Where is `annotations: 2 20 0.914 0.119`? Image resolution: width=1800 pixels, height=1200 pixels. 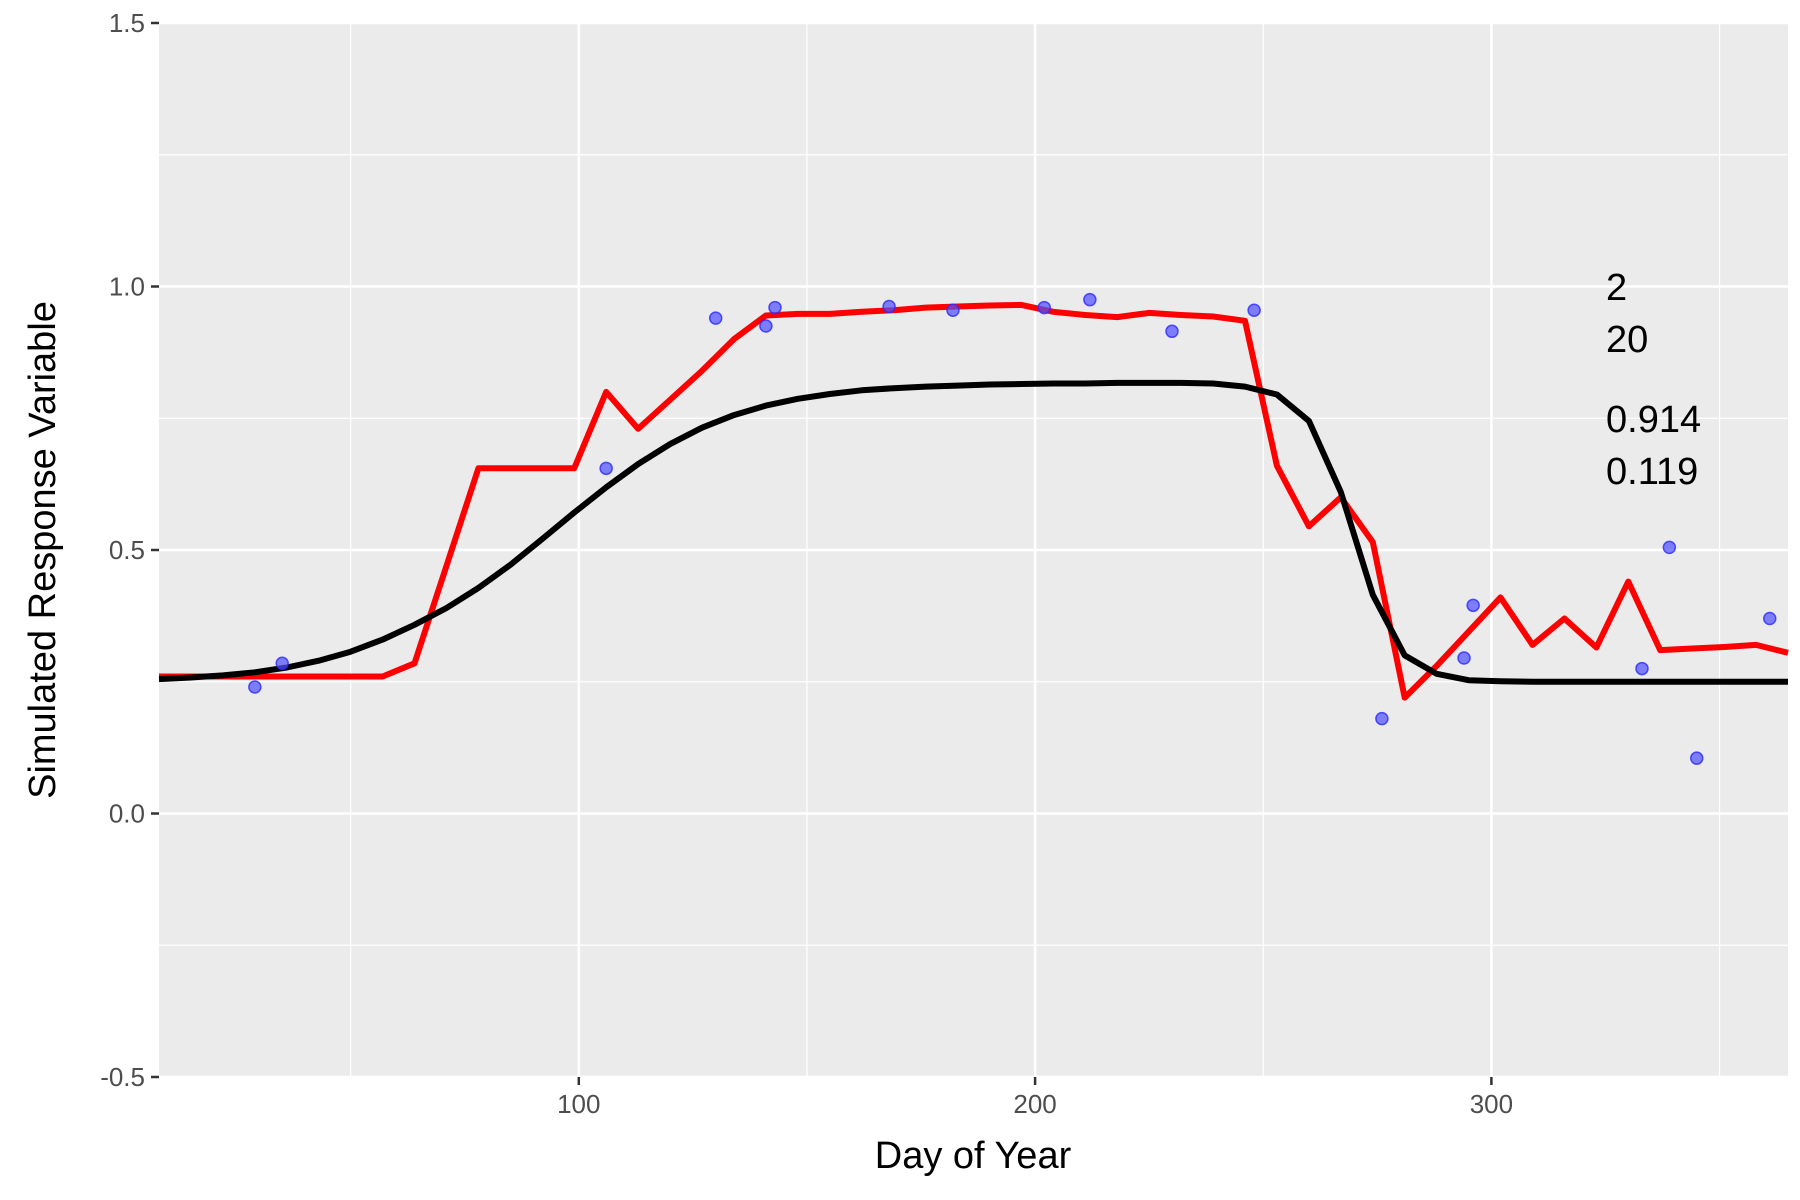
annotations: 2 20 0.914 0.119 is located at coordinates (1653, 380).